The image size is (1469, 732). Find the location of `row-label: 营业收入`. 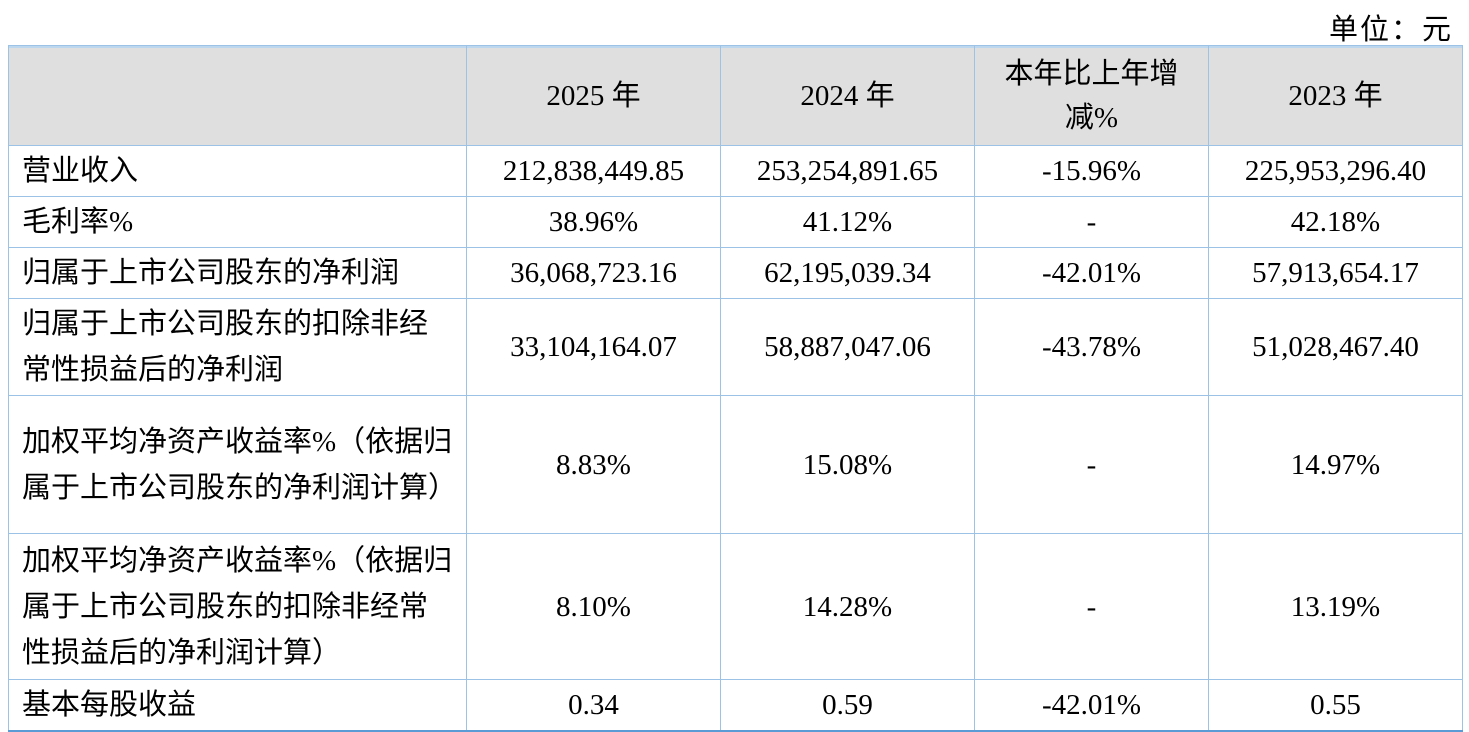

row-label: 营业收入 is located at coordinates (237, 171).